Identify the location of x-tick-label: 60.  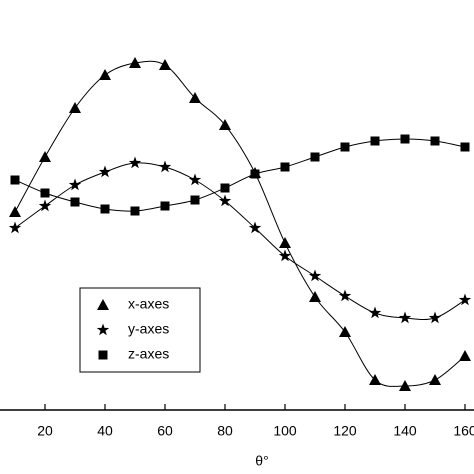
(165, 431).